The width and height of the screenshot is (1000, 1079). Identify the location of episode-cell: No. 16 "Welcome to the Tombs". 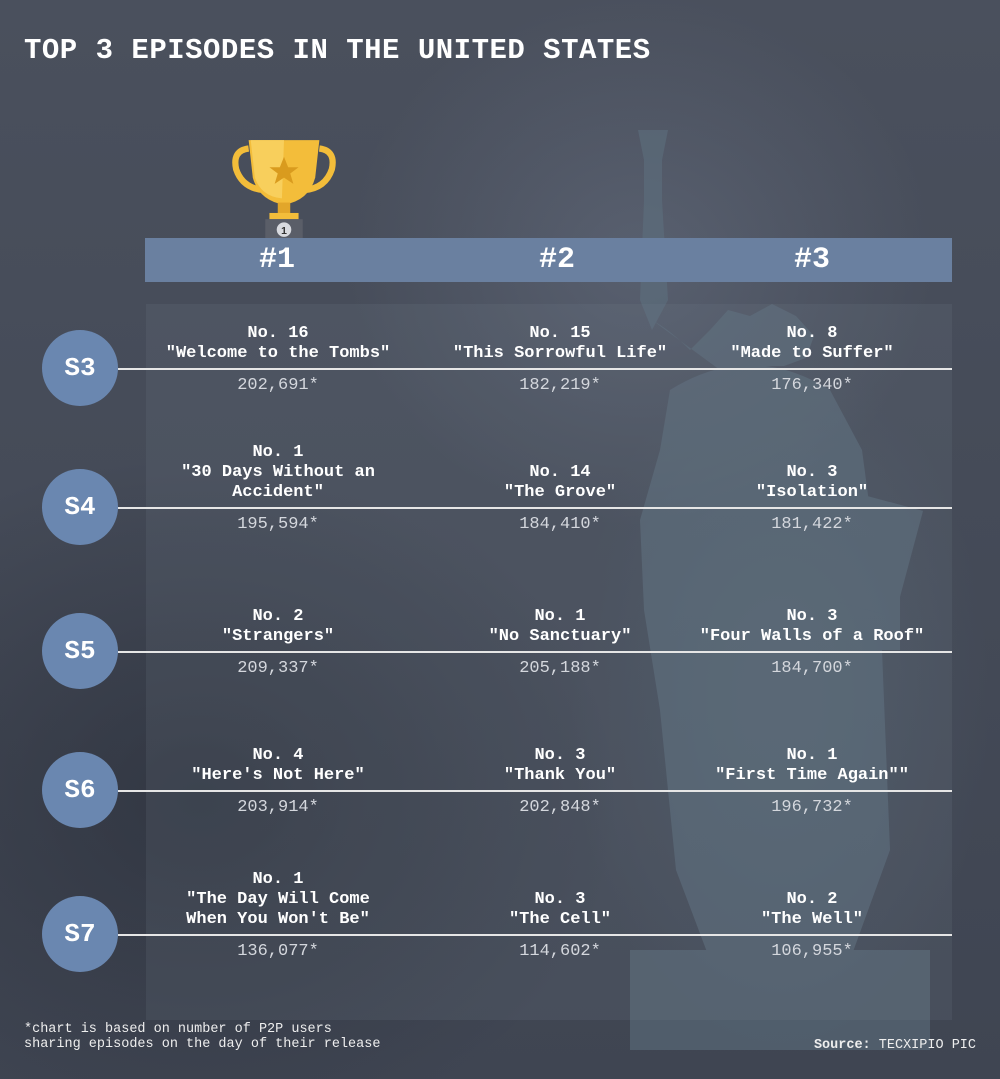
(278, 316).